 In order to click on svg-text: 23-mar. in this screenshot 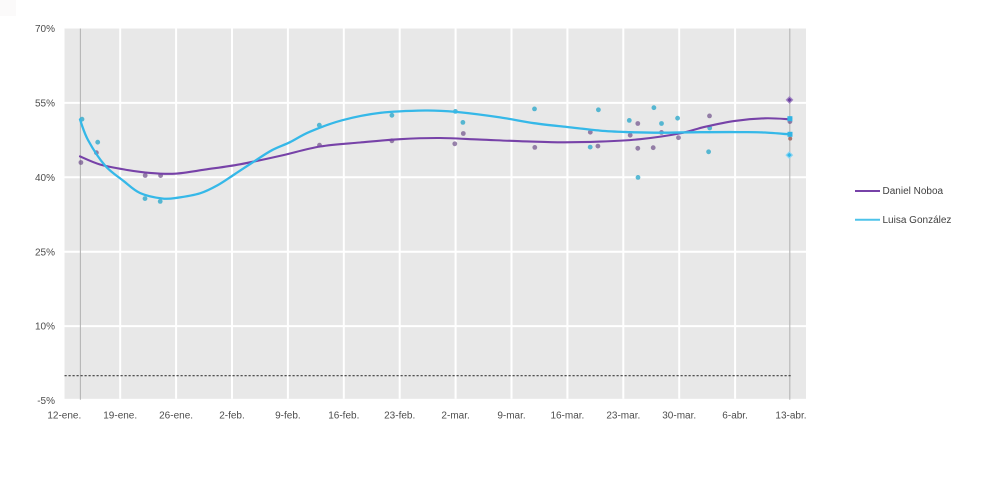, I will do `click(623, 416)`.